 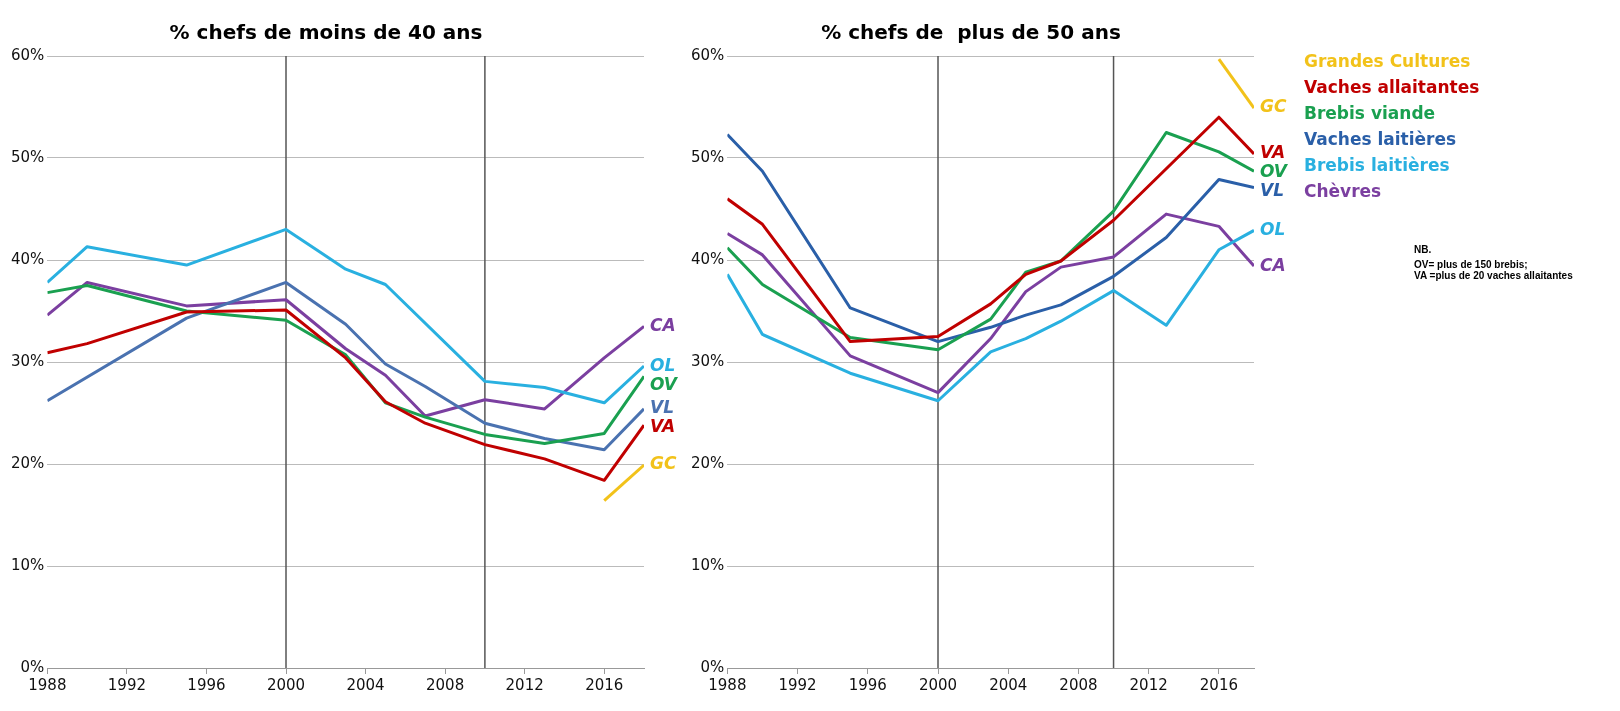 I want to click on text: Brebis laitières, so click(x=1377, y=165).